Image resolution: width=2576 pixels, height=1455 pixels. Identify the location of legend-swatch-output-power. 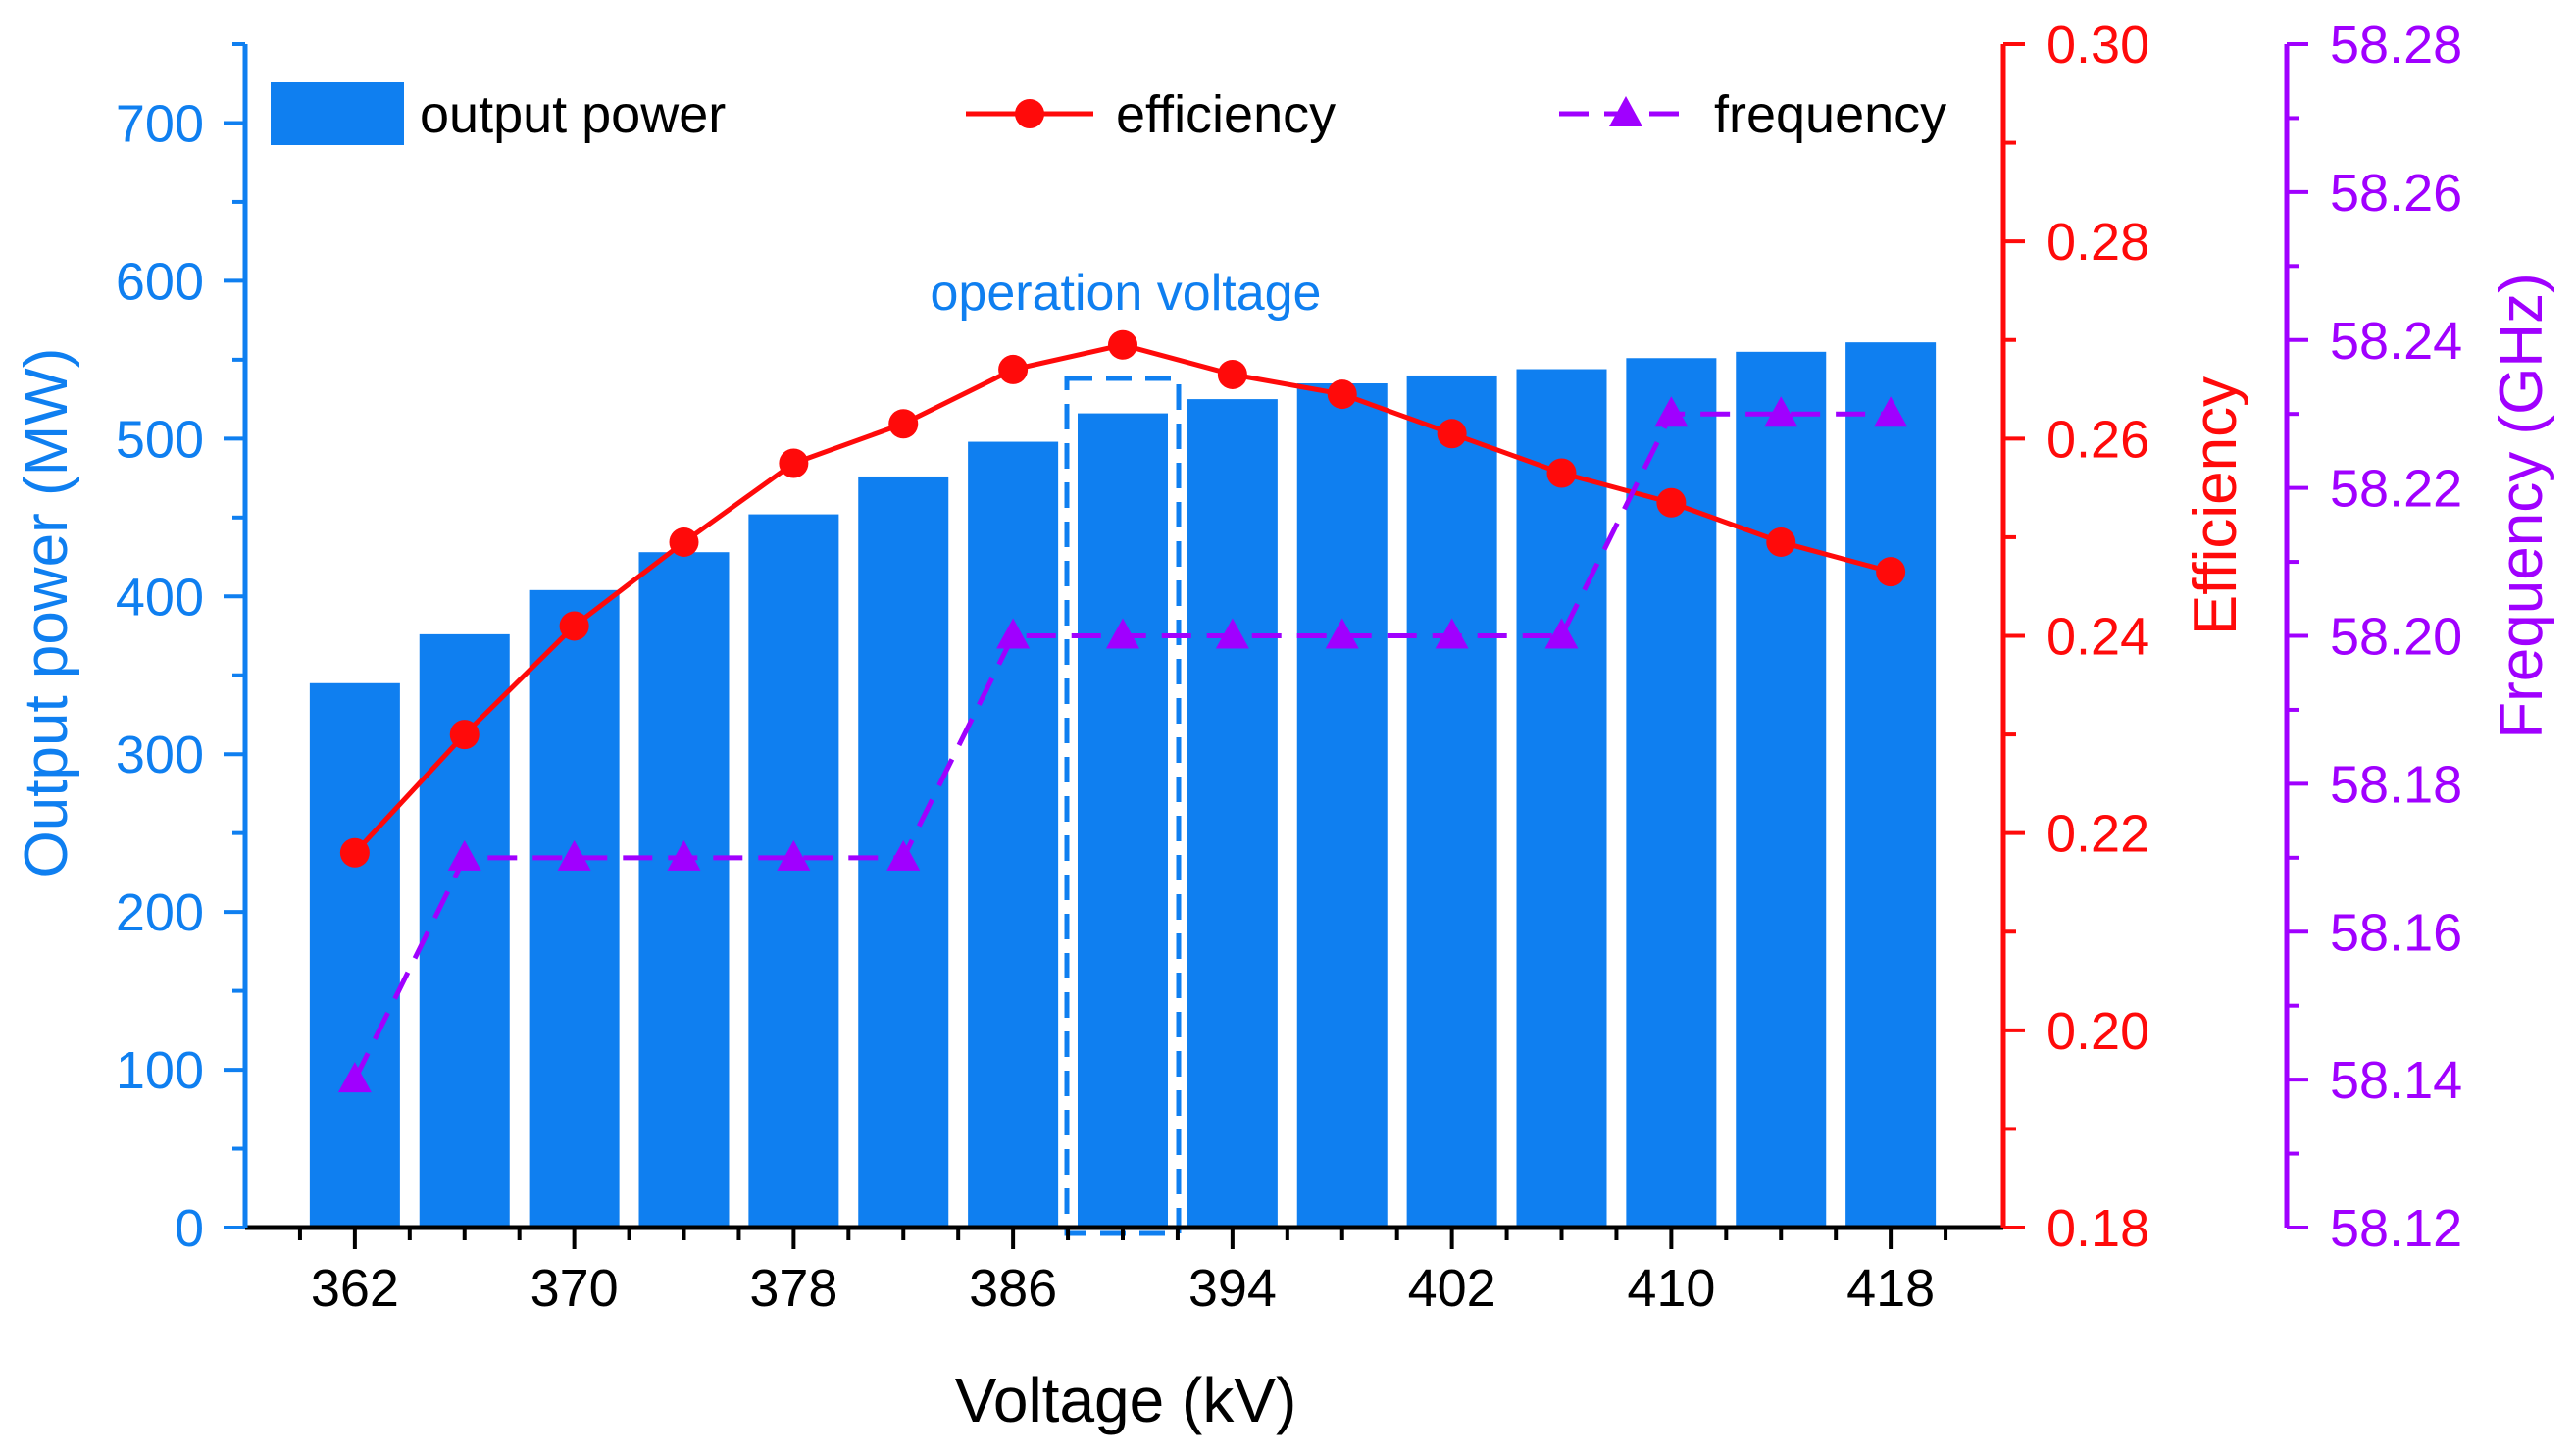
(338, 113).